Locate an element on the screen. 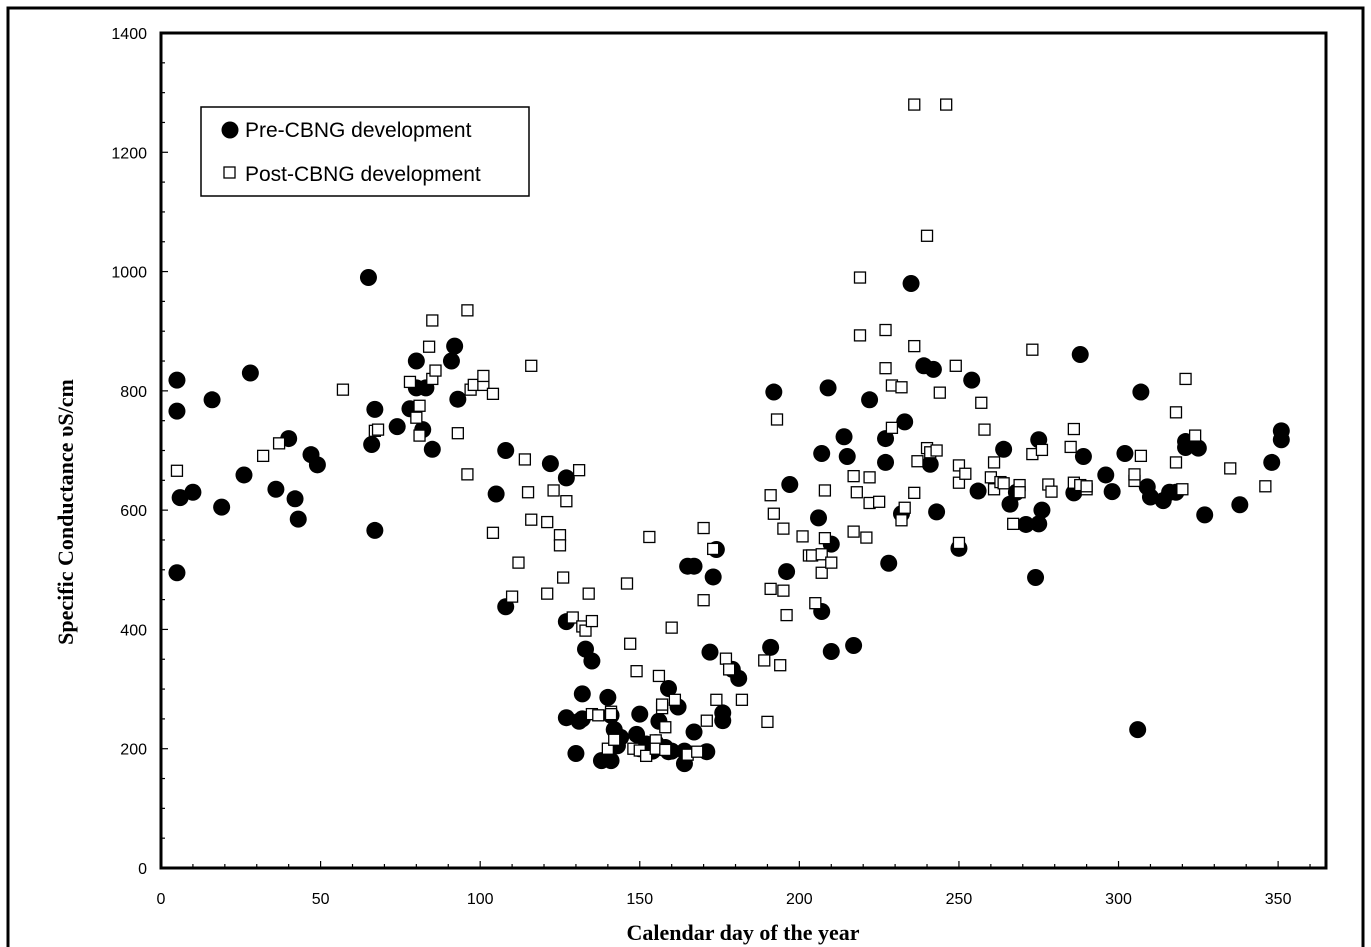  x-tick-label: 350 is located at coordinates (1278, 899).